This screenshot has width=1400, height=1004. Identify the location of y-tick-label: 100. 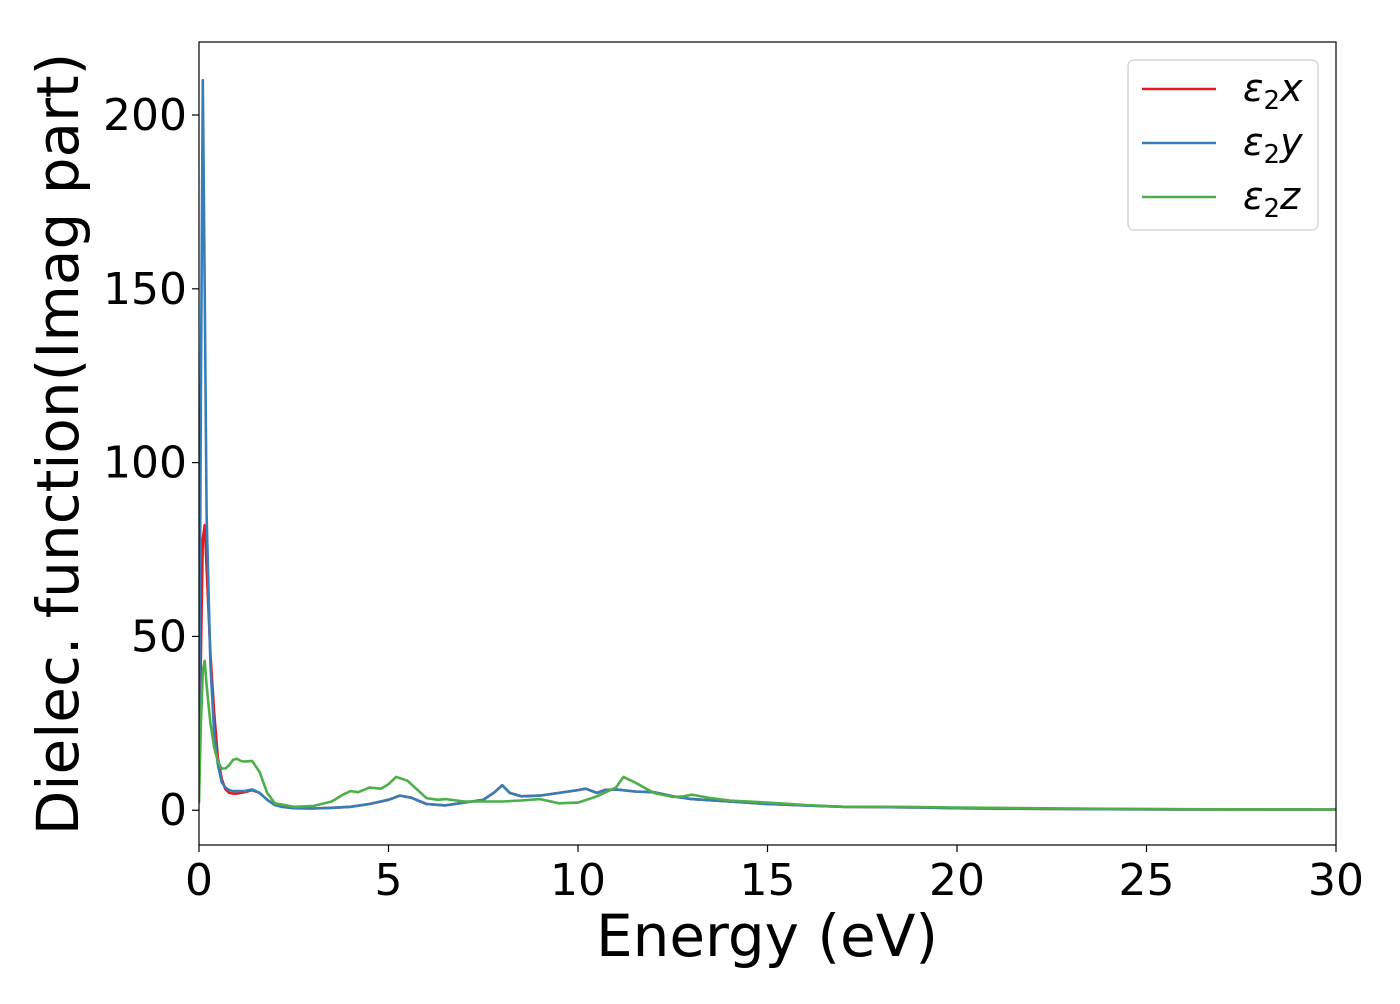
(145, 463).